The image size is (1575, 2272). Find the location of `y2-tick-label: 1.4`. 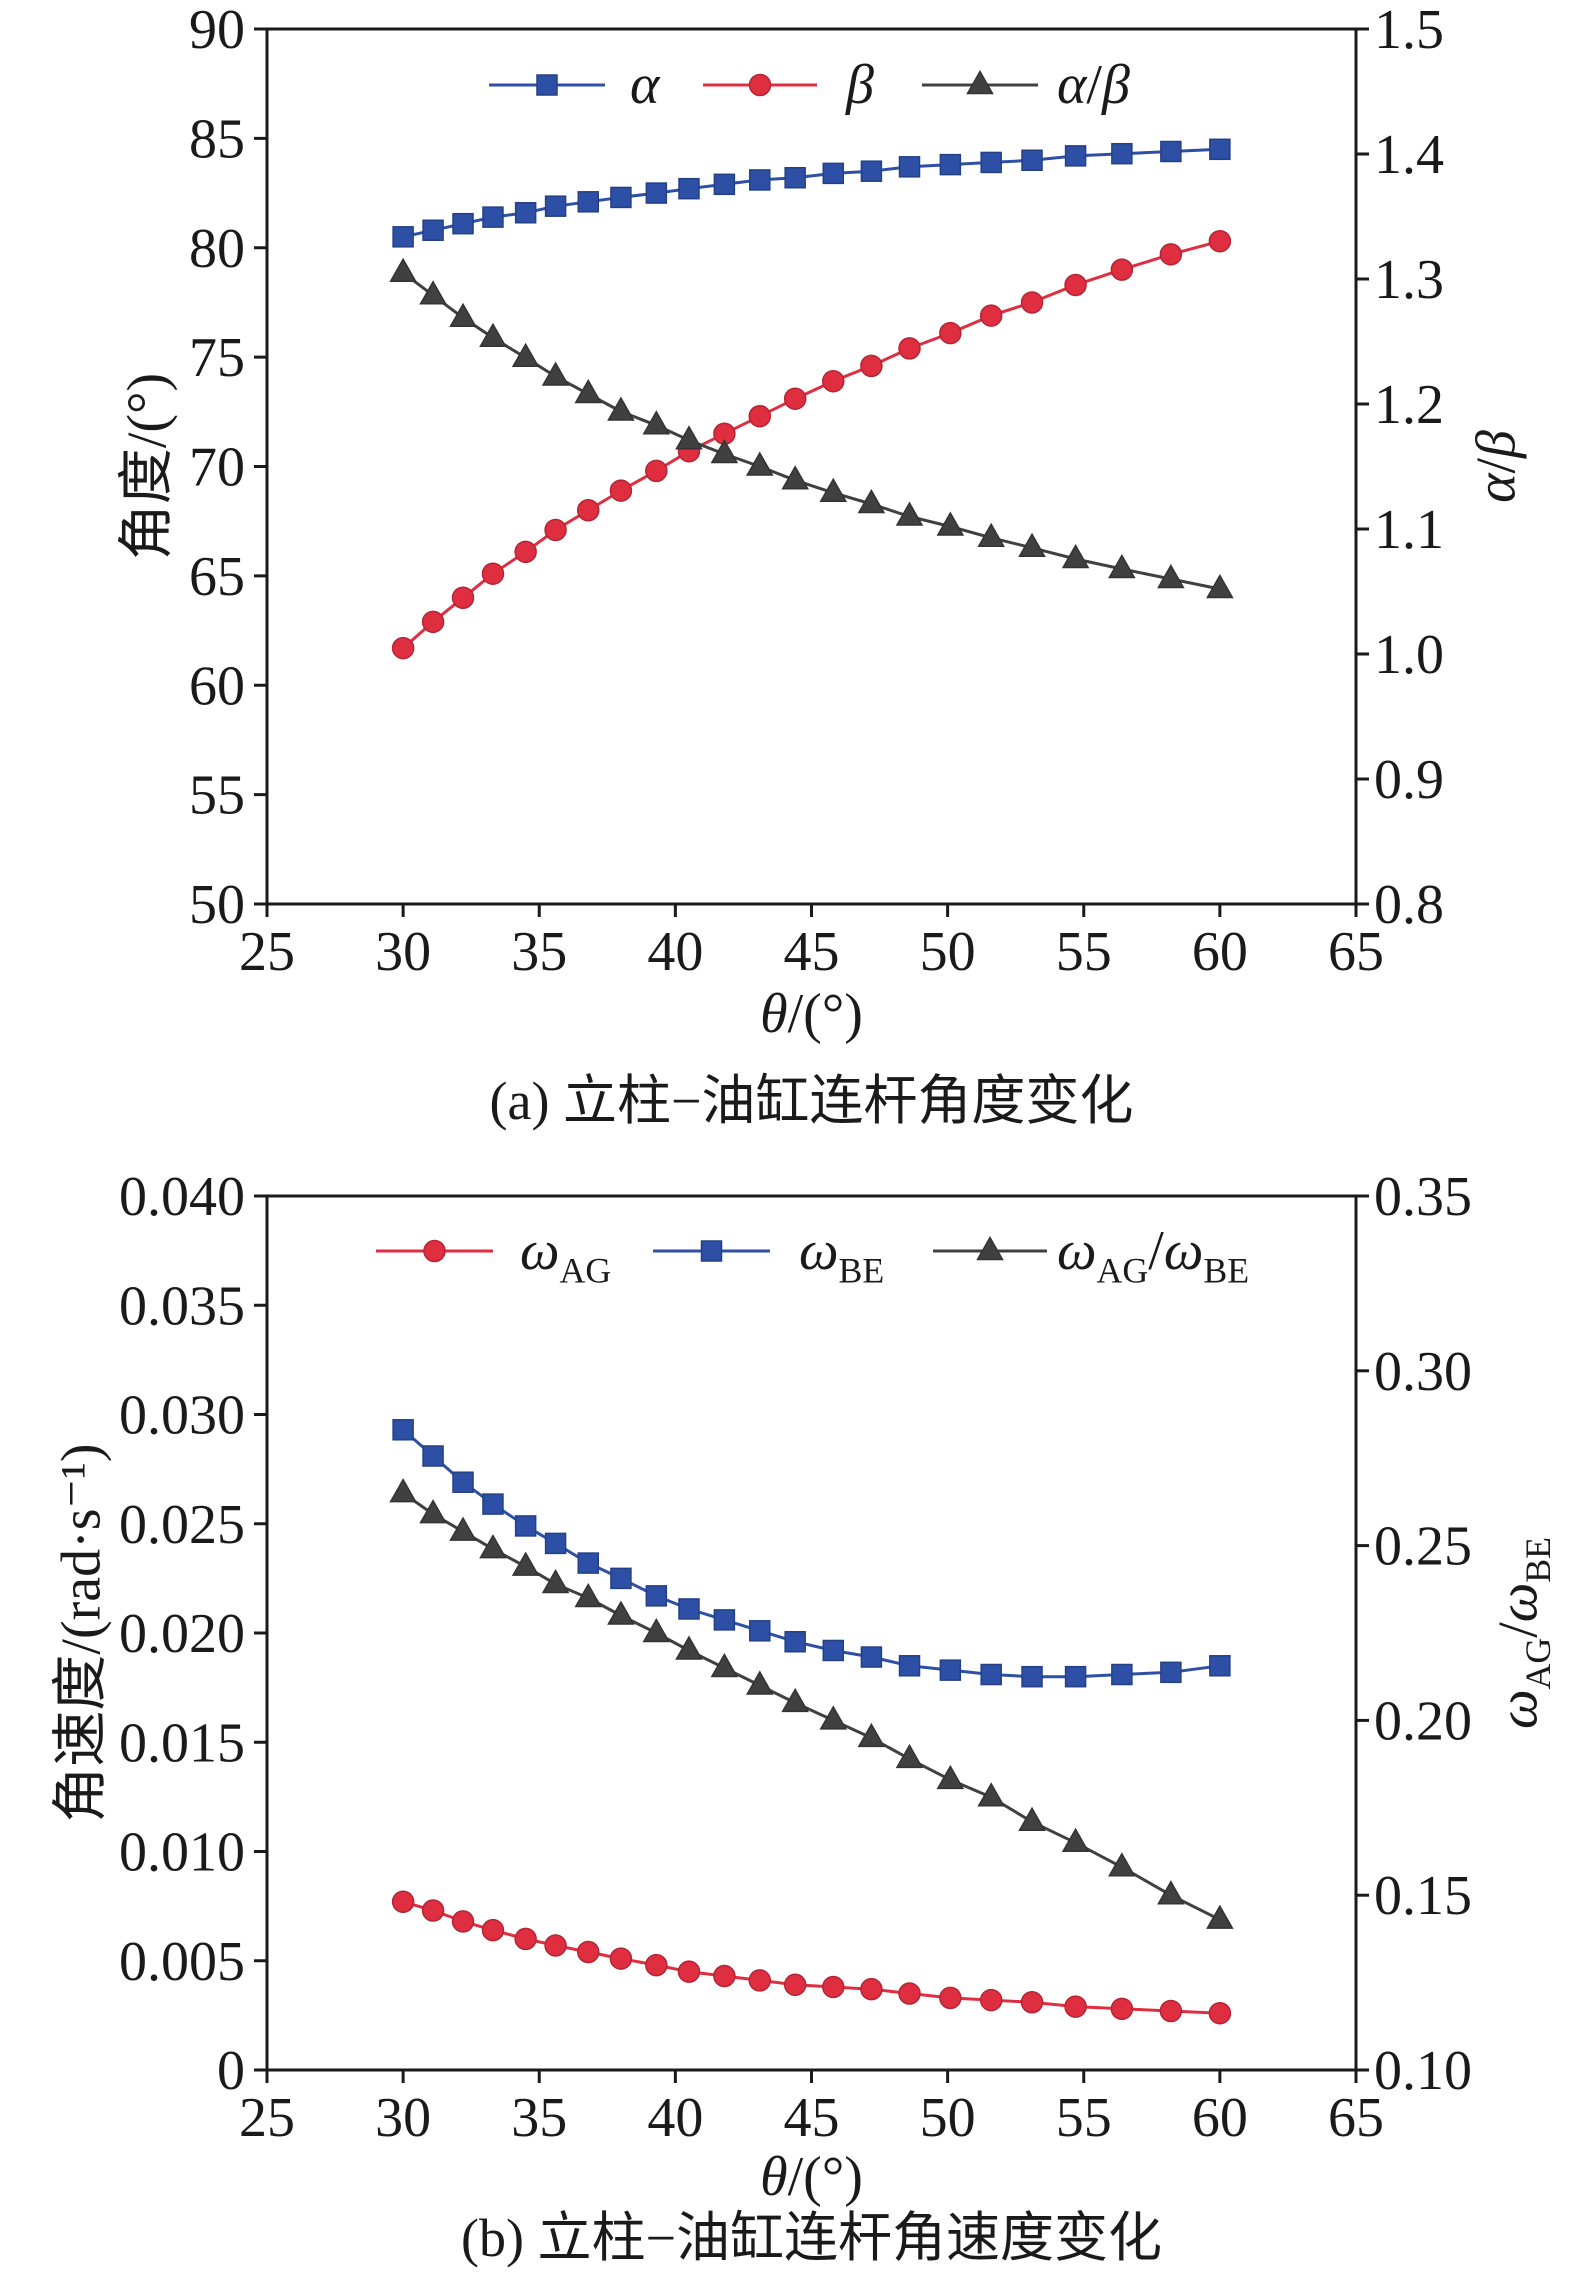

y2-tick-label: 1.4 is located at coordinates (1409, 155).